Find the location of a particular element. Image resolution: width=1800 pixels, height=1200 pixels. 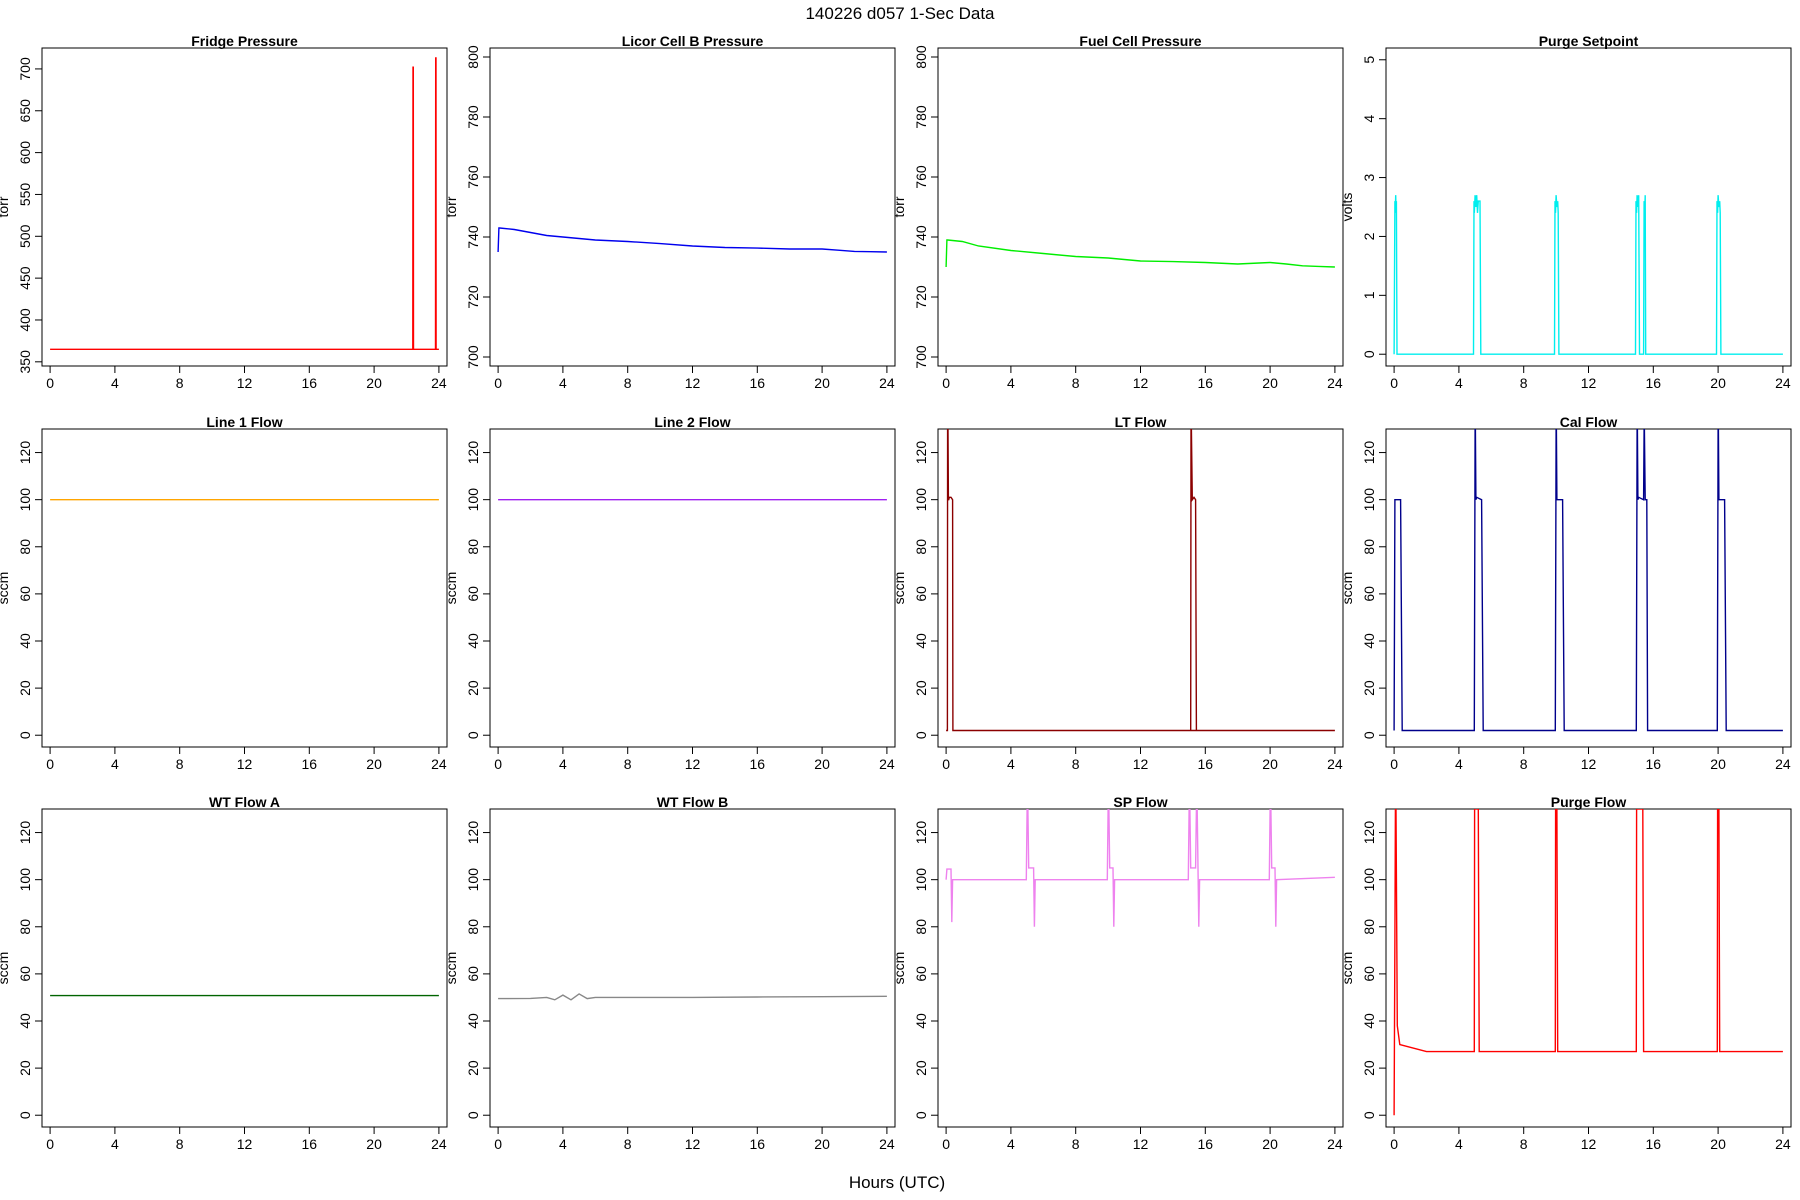

y-tick-label: 550 is located at coordinates (25, 195).